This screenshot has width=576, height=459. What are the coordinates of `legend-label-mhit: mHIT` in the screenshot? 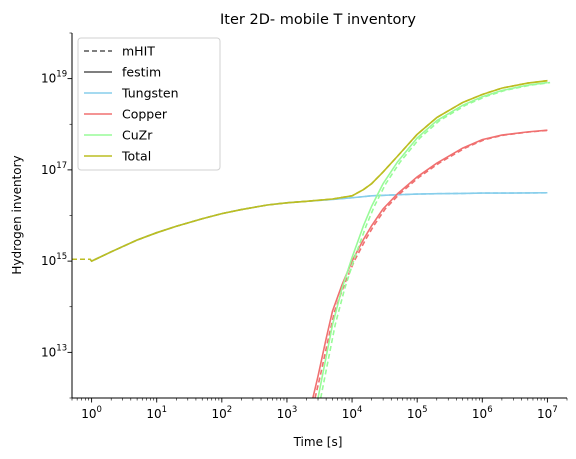 It's located at (138, 51).